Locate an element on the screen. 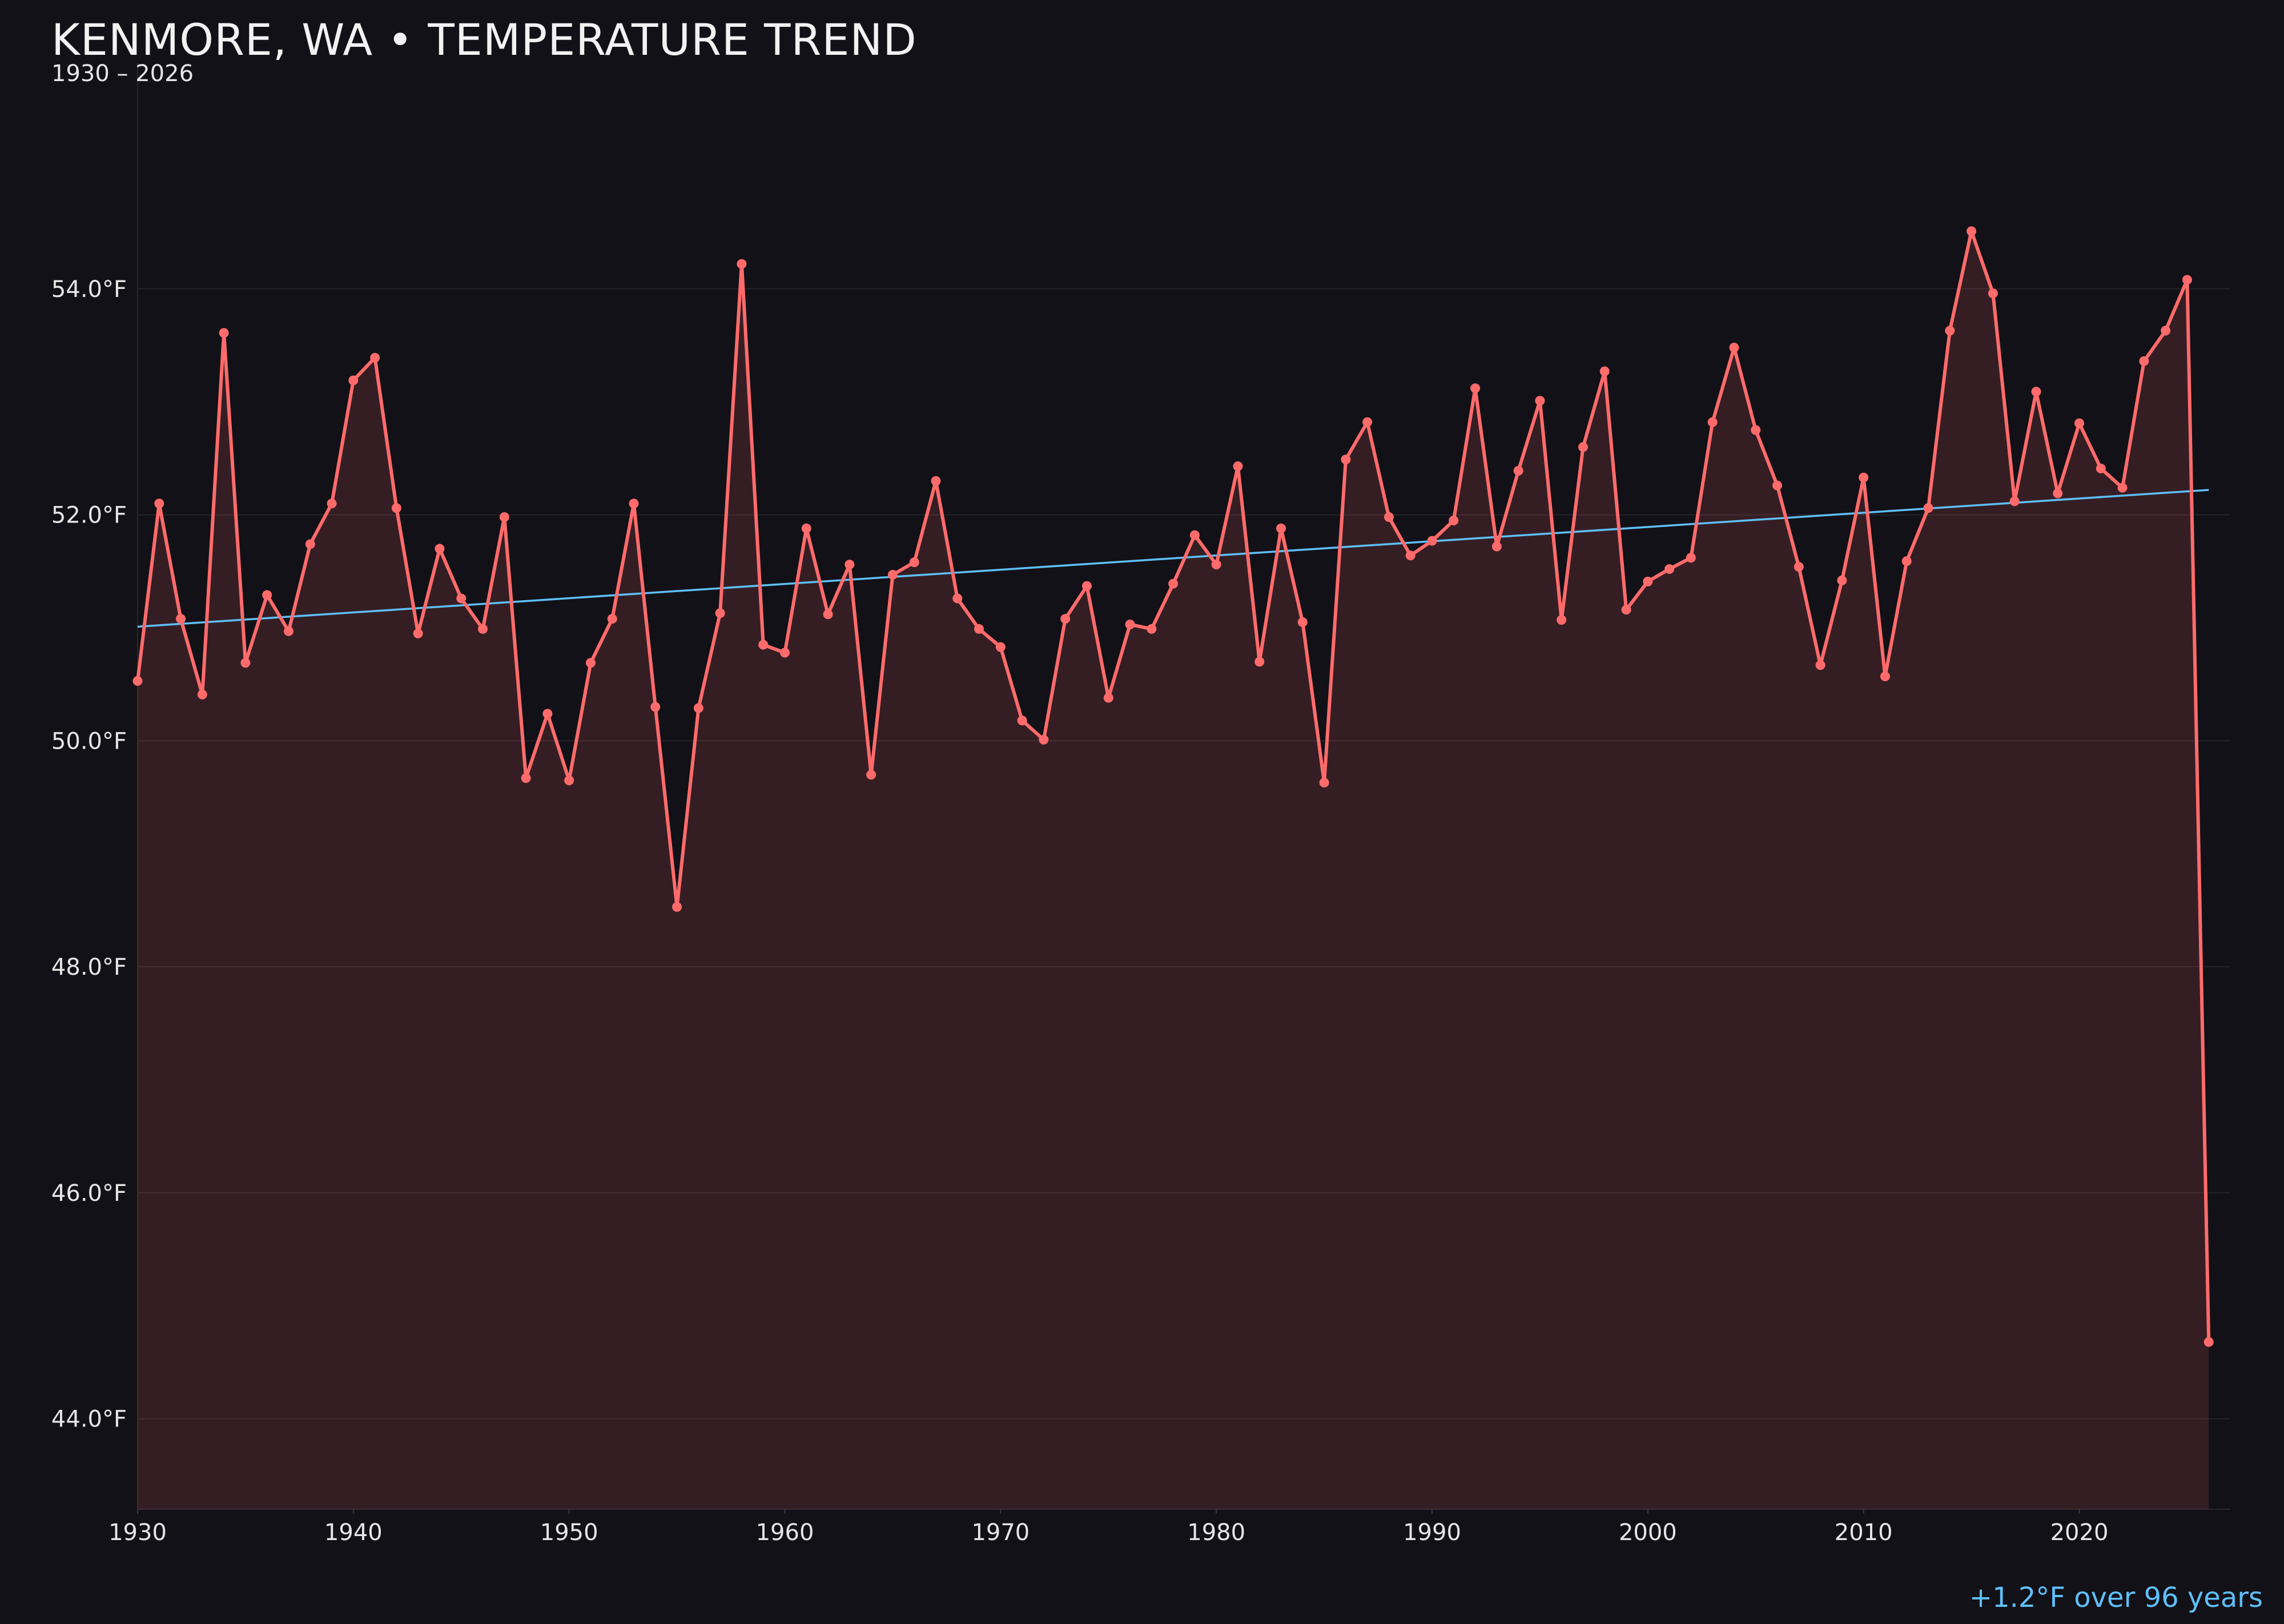 The width and height of the screenshot is (2284, 1624). x-axis-ticks: 1930 1940 1950 1960 1970 1980 1990 2000 2010 2020 is located at coordinates (1108, 1527).